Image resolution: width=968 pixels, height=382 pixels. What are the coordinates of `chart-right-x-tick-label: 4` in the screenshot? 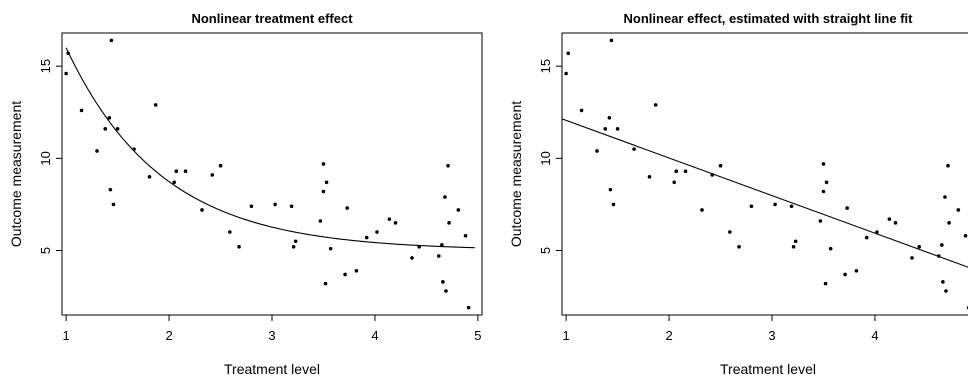 It's located at (874, 335).